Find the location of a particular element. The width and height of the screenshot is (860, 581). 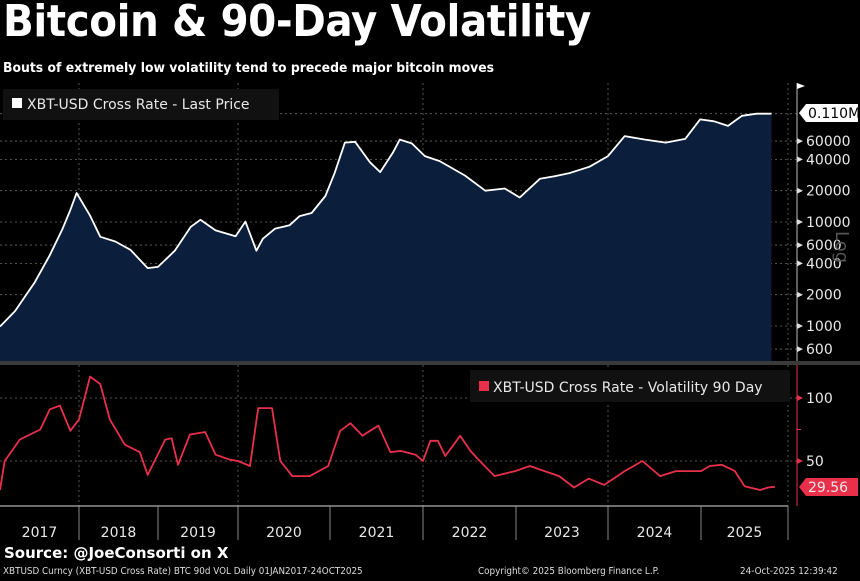

year-label: 2019 is located at coordinates (198, 533).